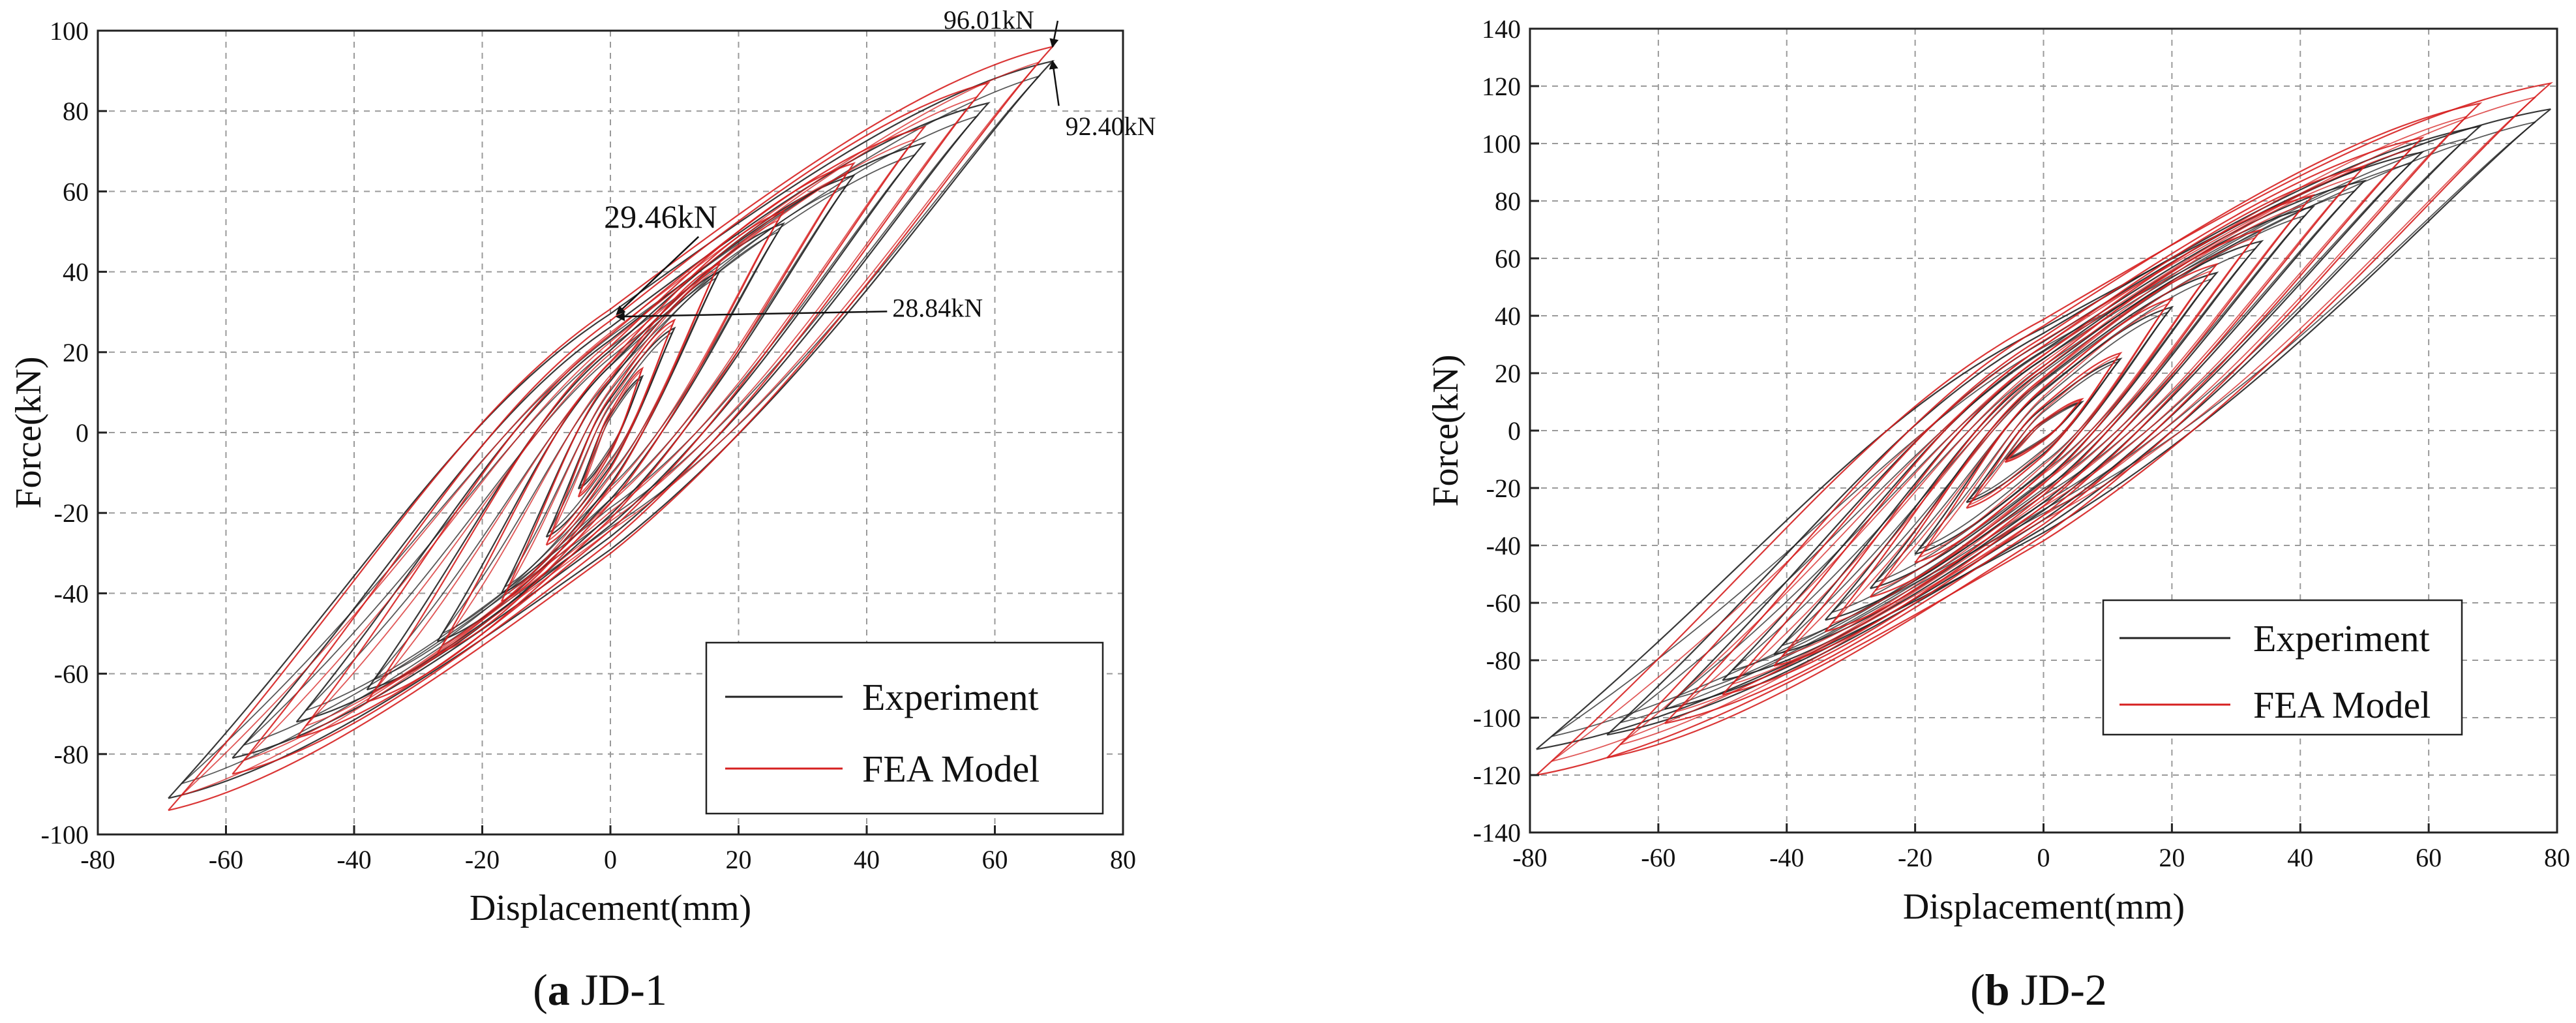 This screenshot has height=1023, width=2576. What do you see at coordinates (71, 593) in the screenshot?
I see `y-tick-label: -40` at bounding box center [71, 593].